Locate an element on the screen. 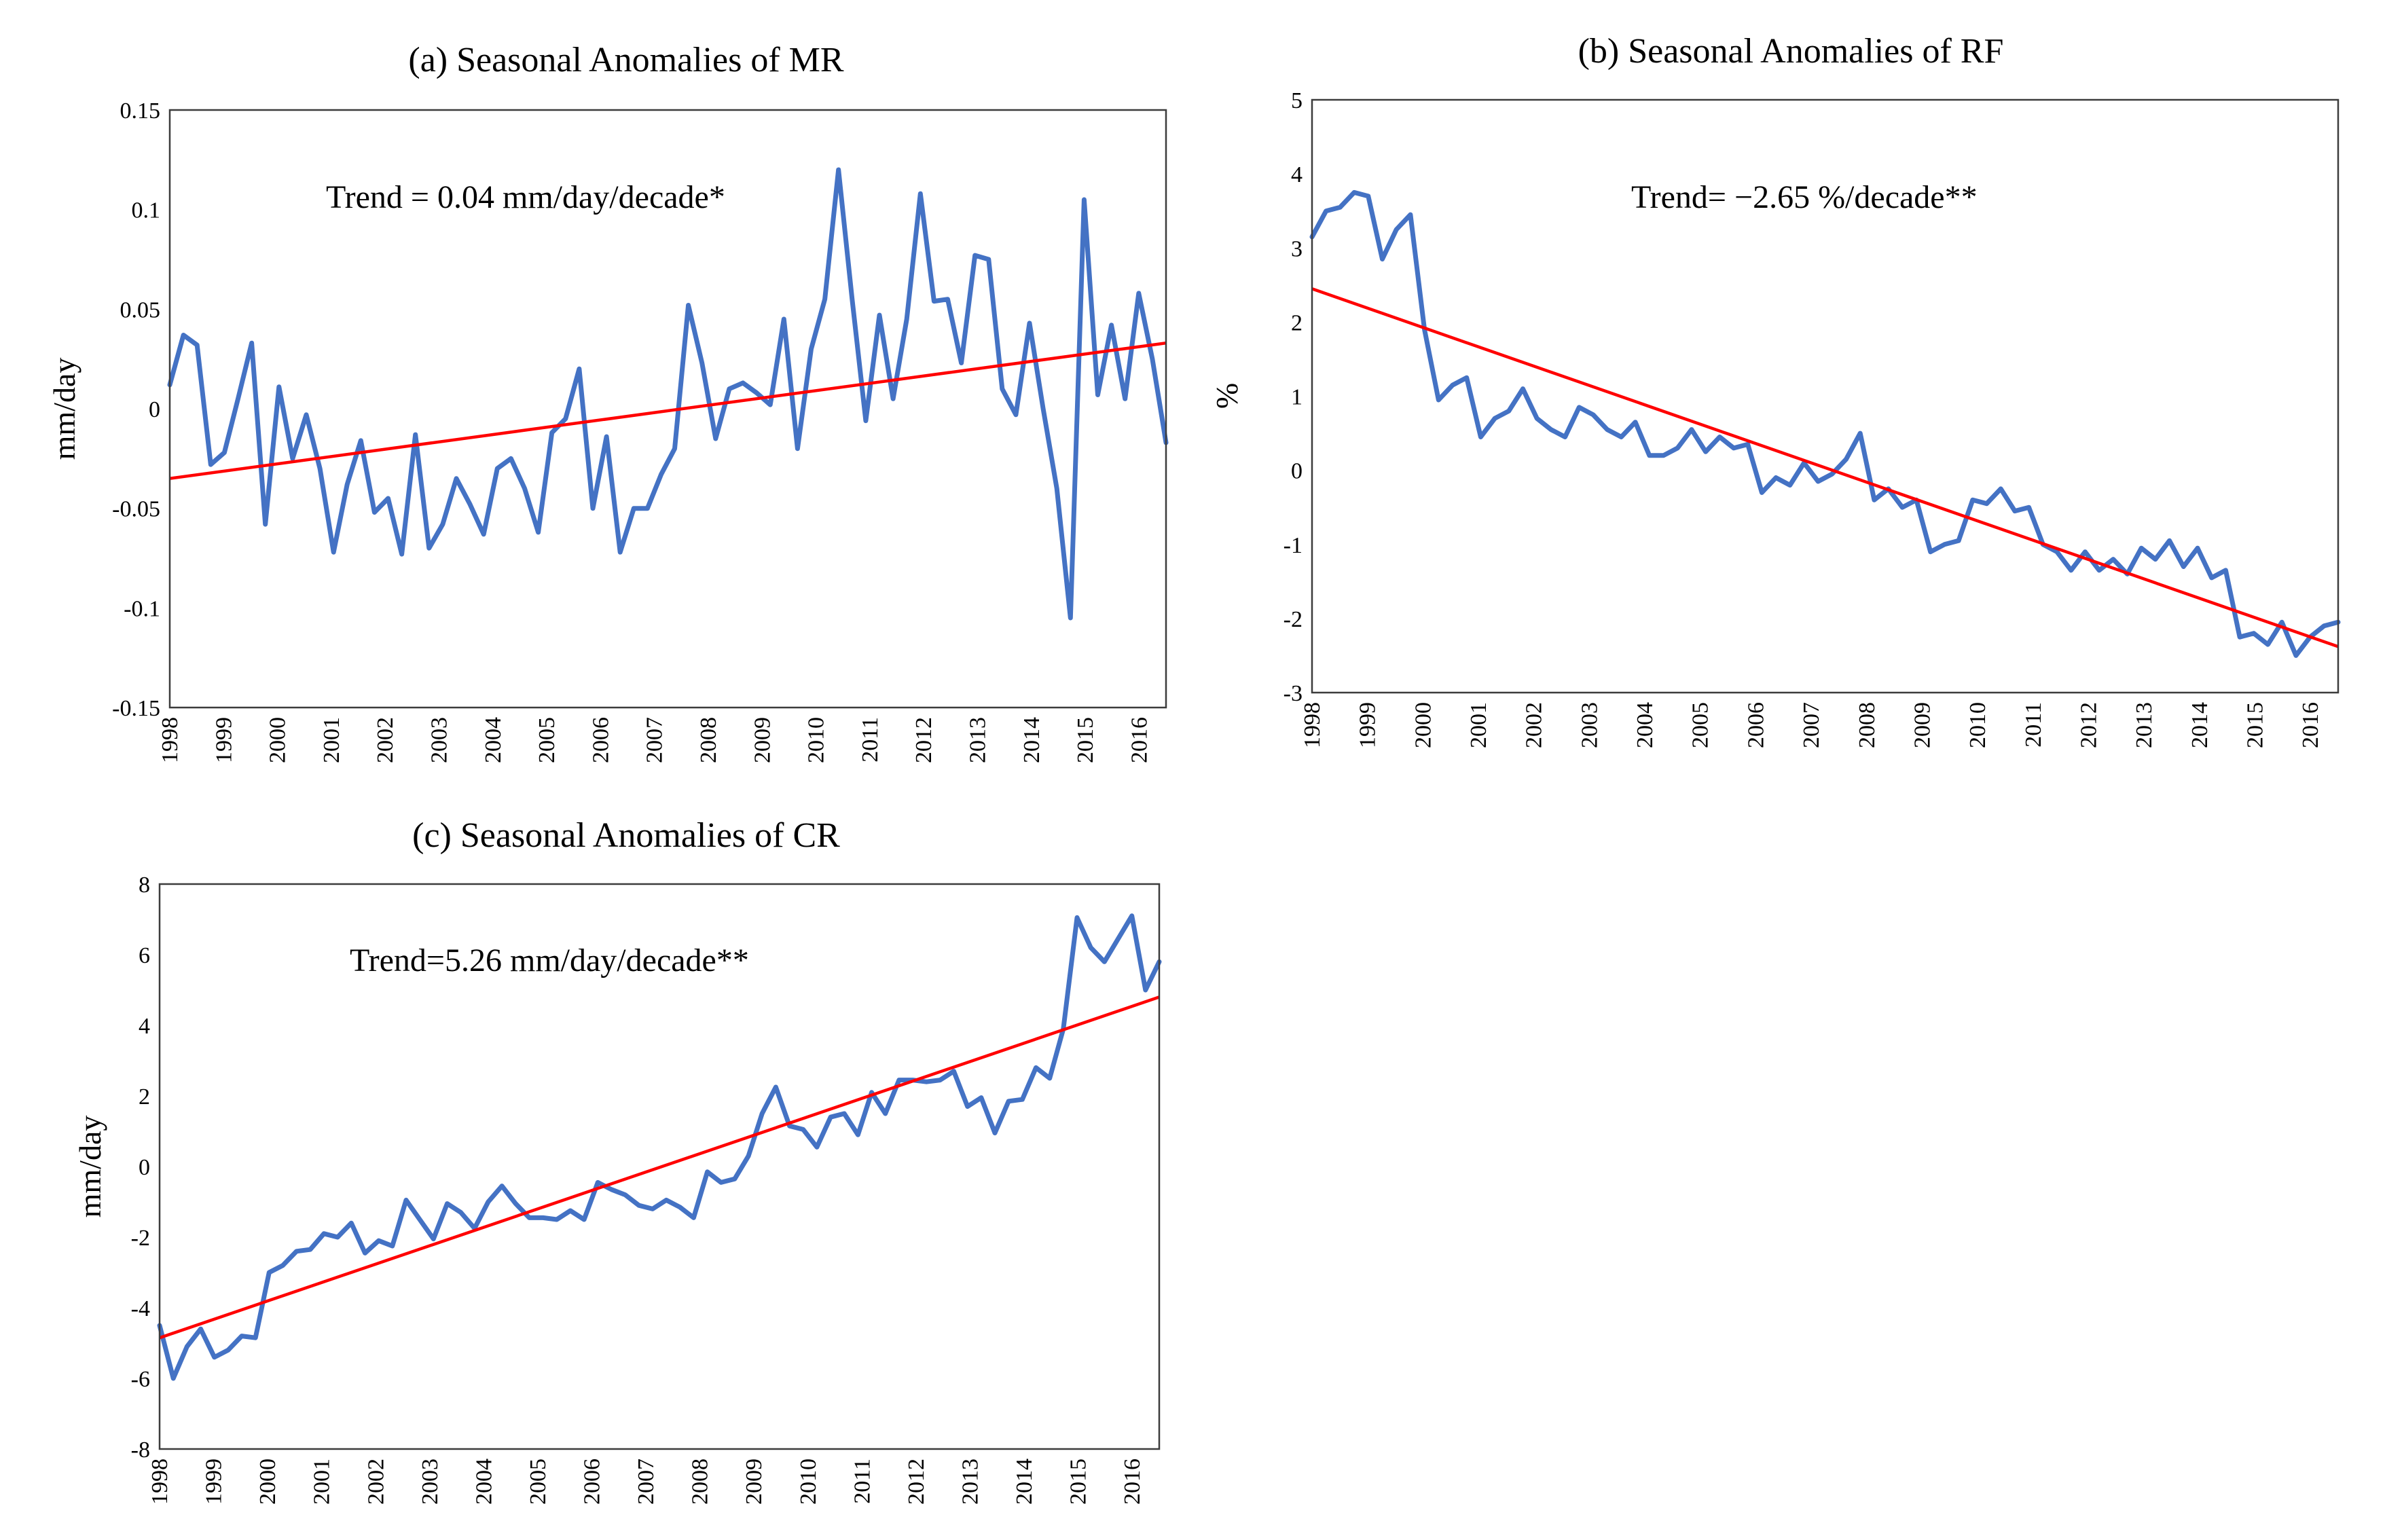  panel-c-xtick-label: 2007 is located at coordinates (646, 1482).